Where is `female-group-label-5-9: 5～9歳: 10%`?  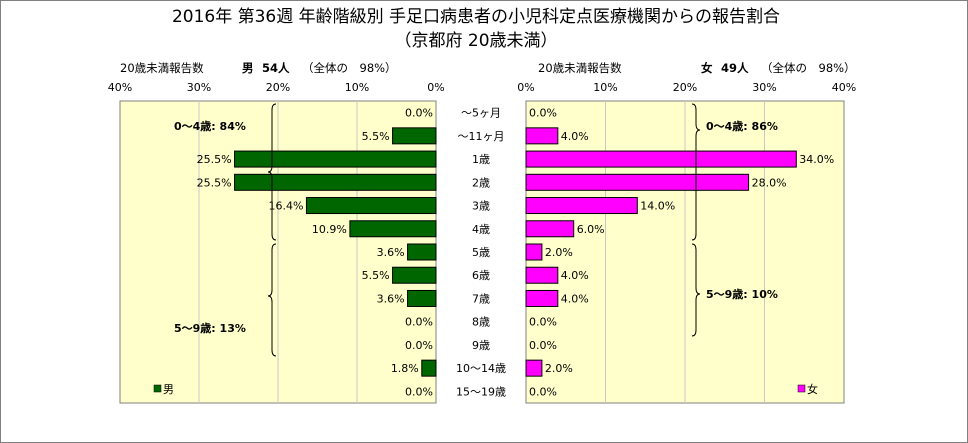 female-group-label-5-9: 5～9歳: 10% is located at coordinates (742, 294).